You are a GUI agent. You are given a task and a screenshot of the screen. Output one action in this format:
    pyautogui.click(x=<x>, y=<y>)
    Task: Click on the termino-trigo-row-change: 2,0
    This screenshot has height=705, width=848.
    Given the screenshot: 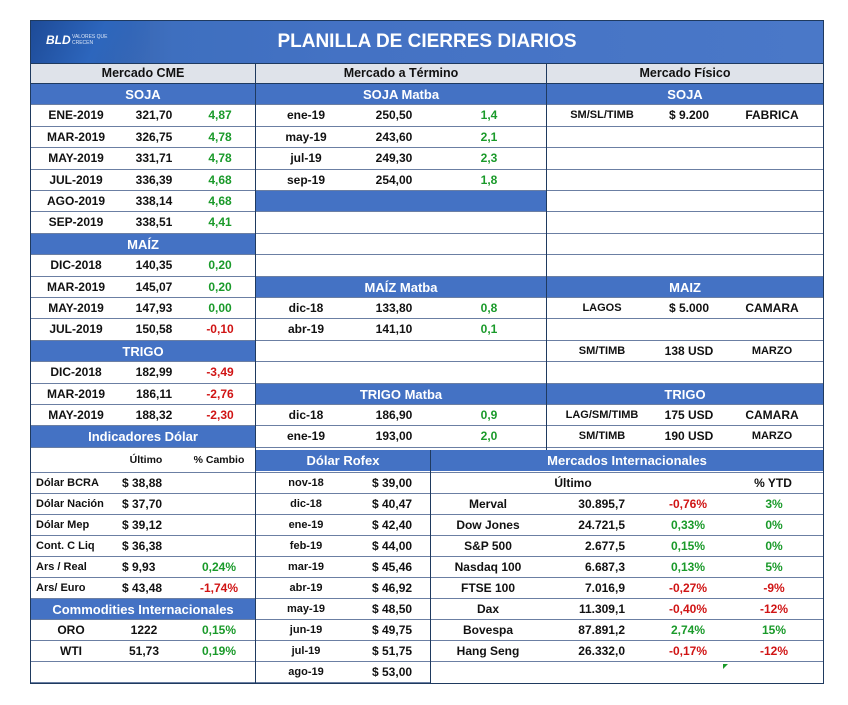 What is the action you would take?
    pyautogui.click(x=489, y=436)
    